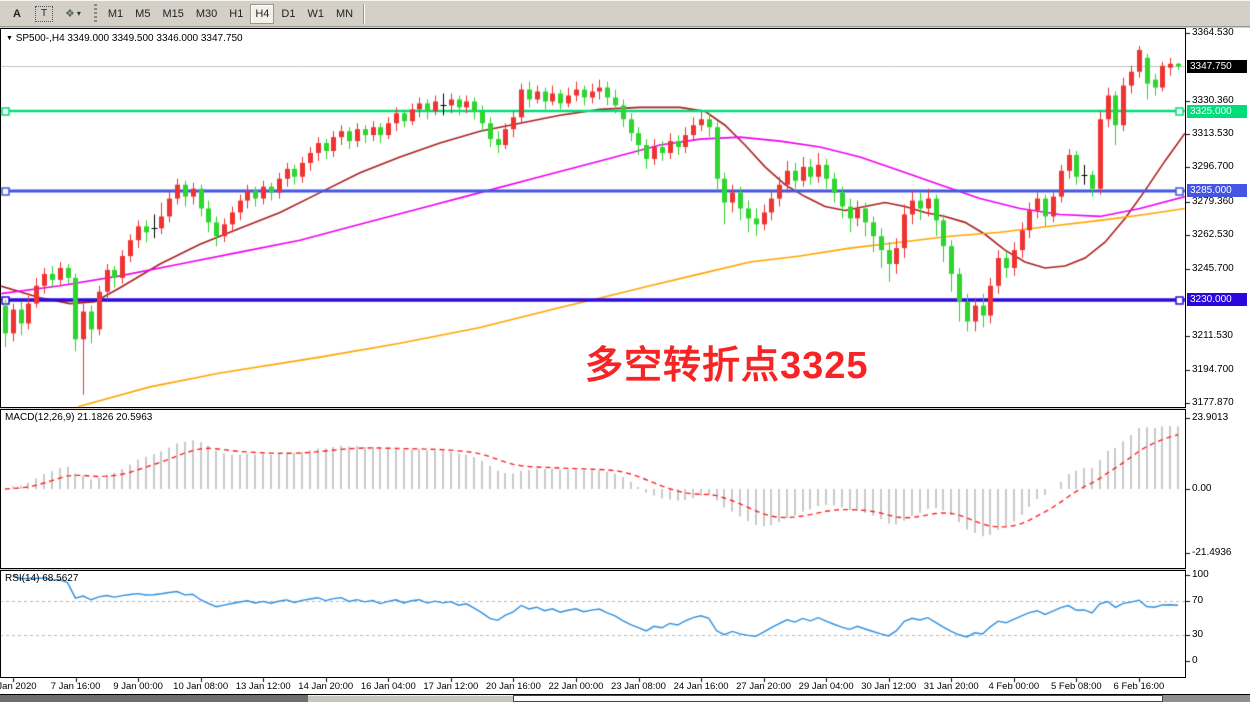 The height and width of the screenshot is (702, 1250). I want to click on rsi-axis-label: 30, so click(1198, 635).